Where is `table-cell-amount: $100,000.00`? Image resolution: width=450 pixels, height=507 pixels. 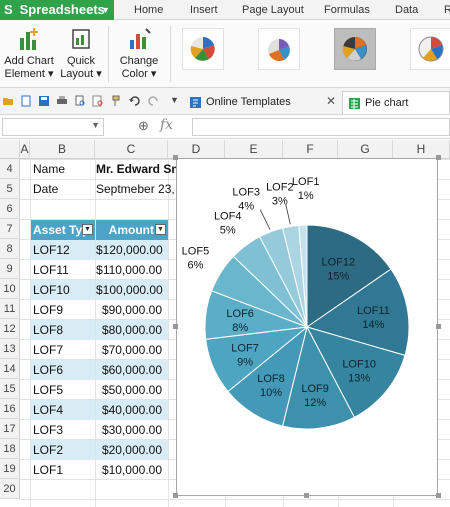
table-cell-amount: $100,000.00 is located at coordinates (132, 290).